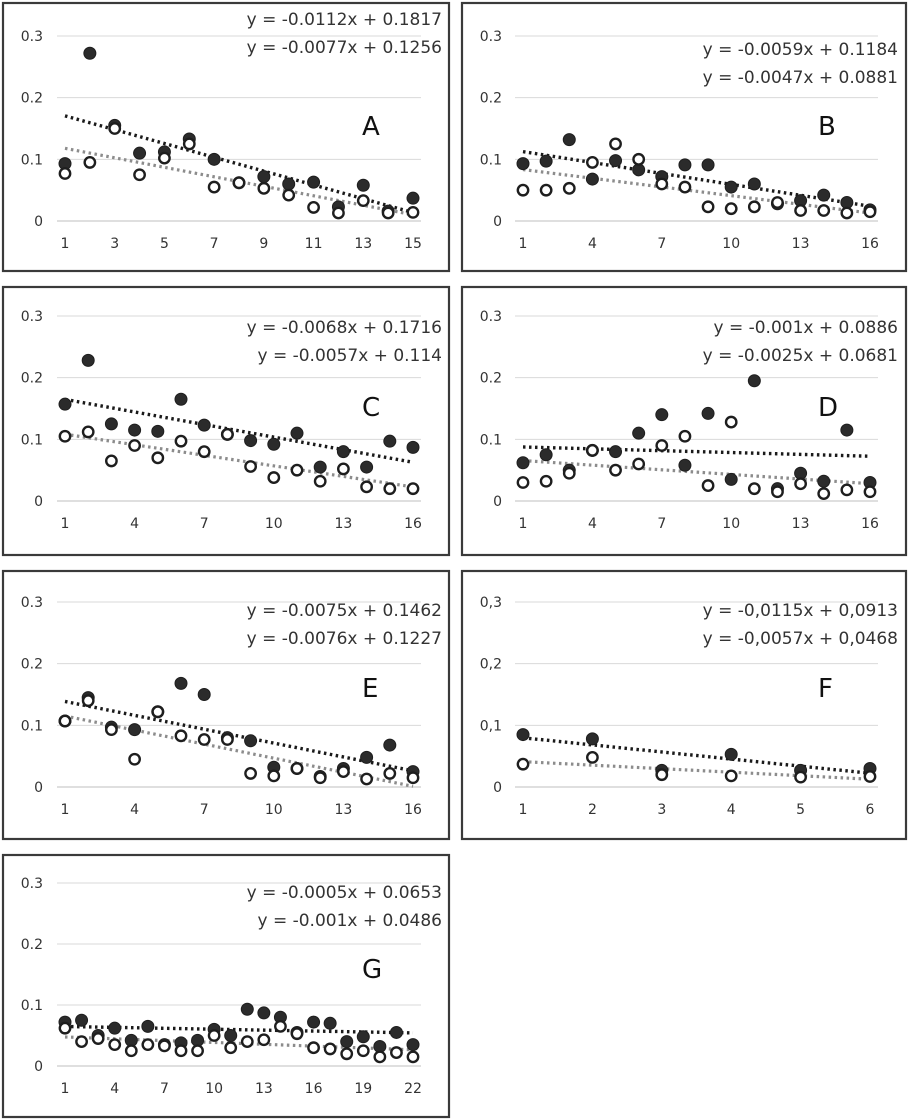 This screenshot has width=909, height=1119. I want to click on y-tick-label: 0,3, so click(491, 603).